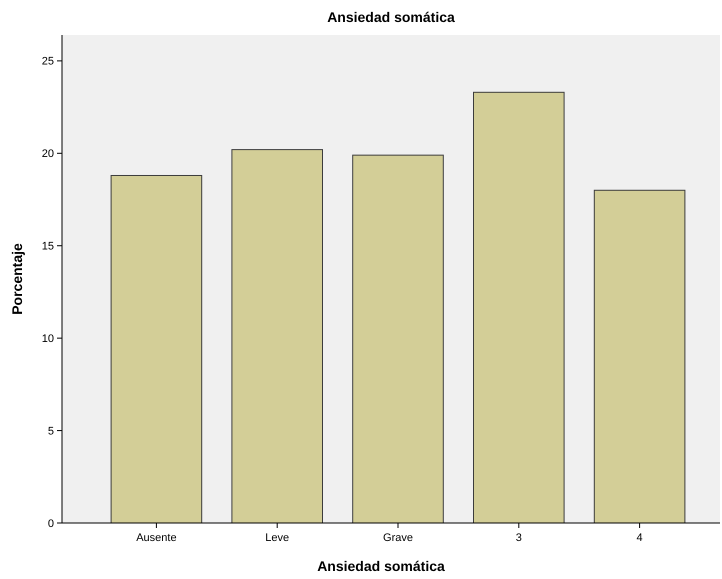 The width and height of the screenshot is (722, 579). I want to click on x-axis-title: Ansiedad somática, so click(381, 566).